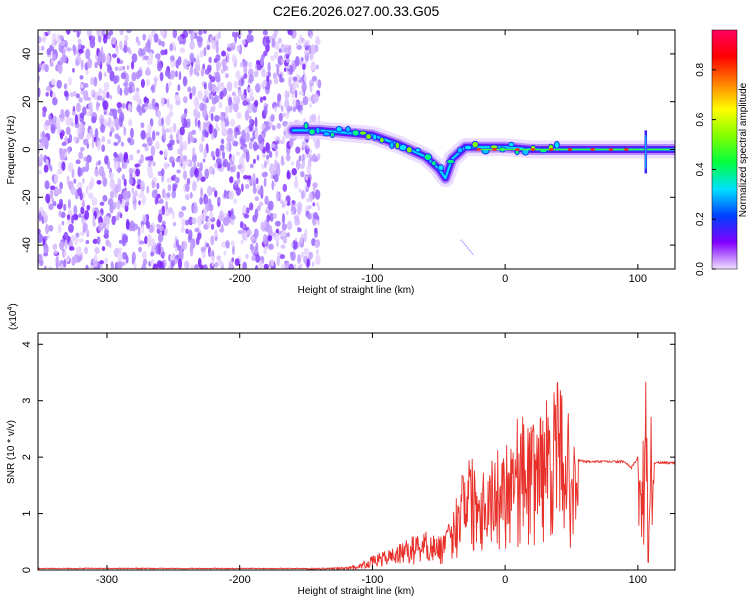  I want to click on snr-y-tick-label: 4, so click(27, 344).